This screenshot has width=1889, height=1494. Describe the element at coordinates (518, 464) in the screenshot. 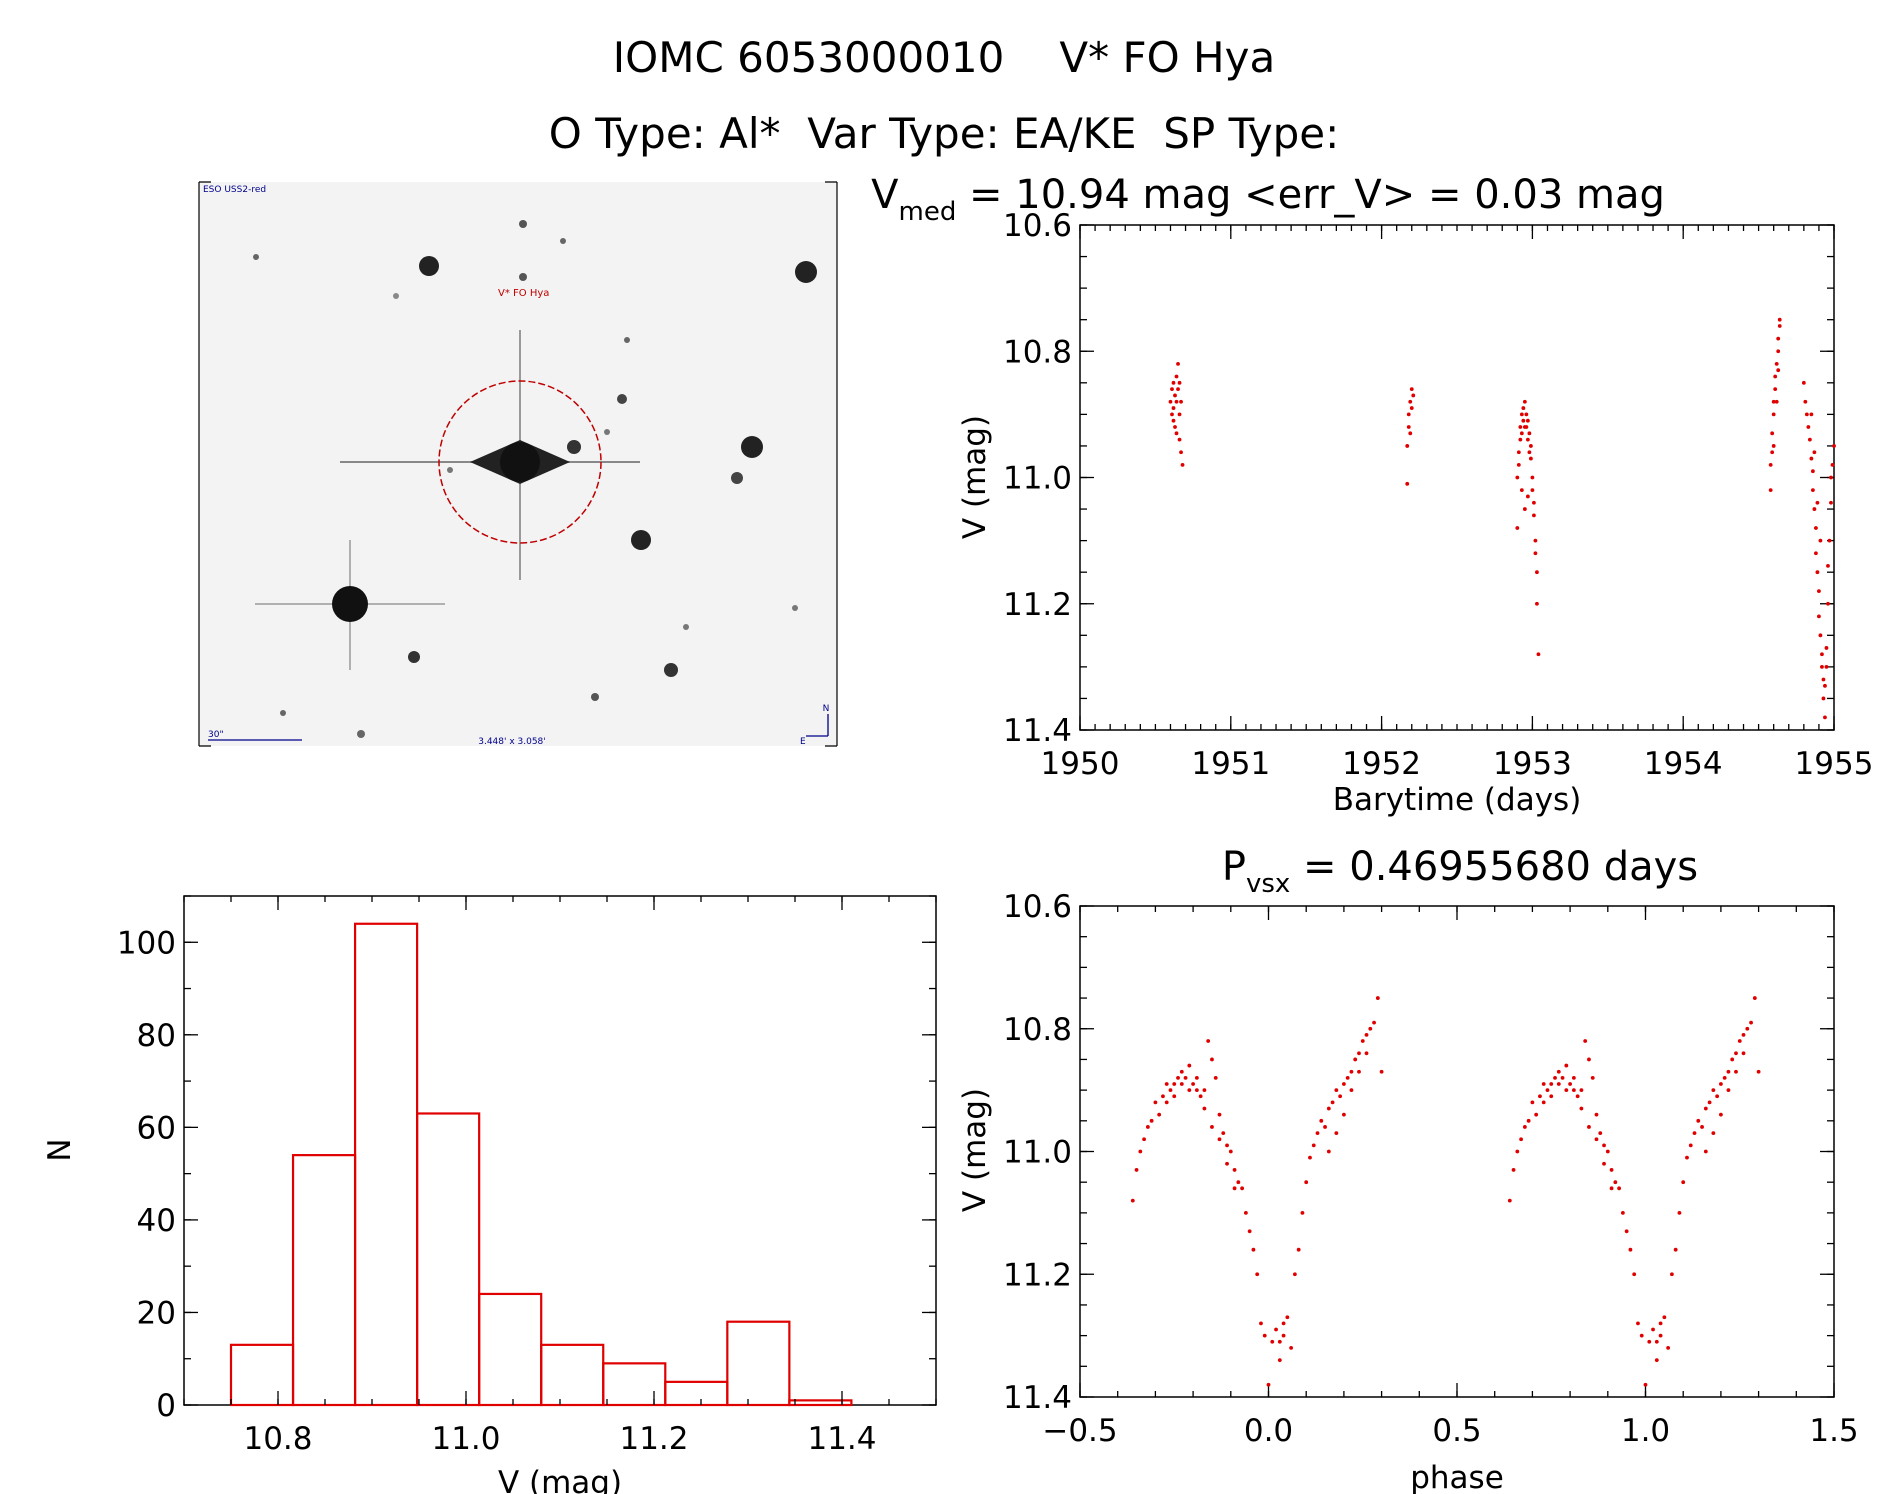

I see `finder-image-frame` at that location.